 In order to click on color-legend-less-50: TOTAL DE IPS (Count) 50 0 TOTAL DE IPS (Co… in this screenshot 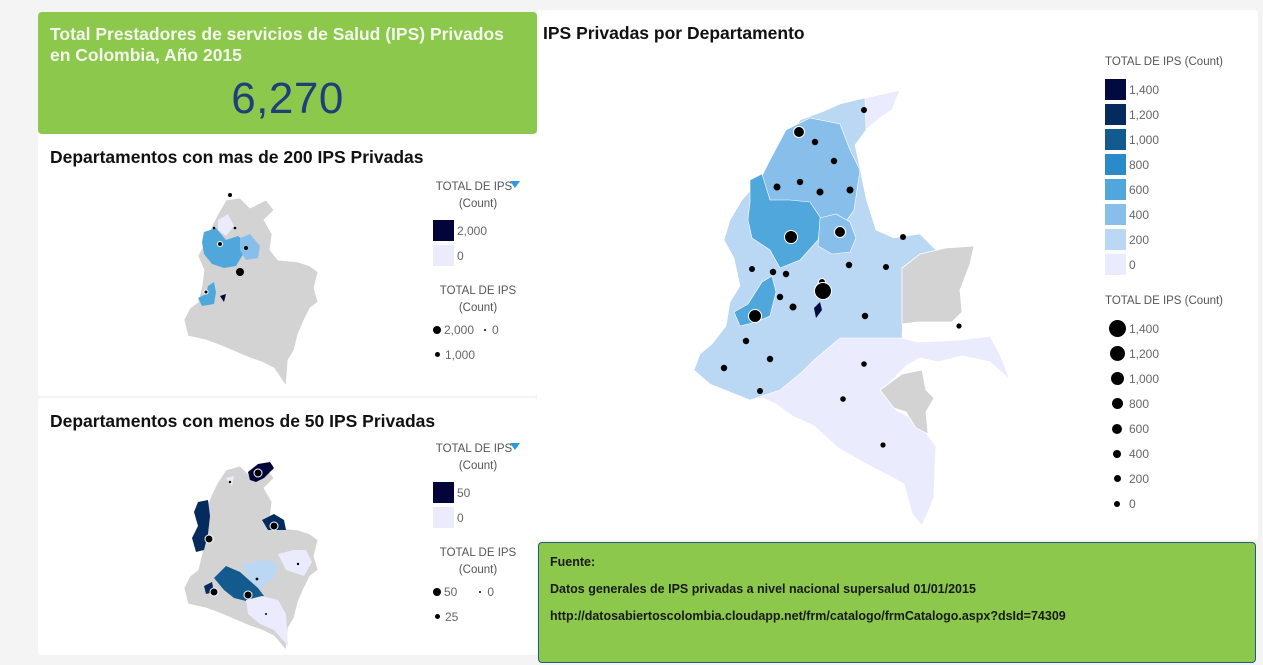, I will do `click(478, 535)`.